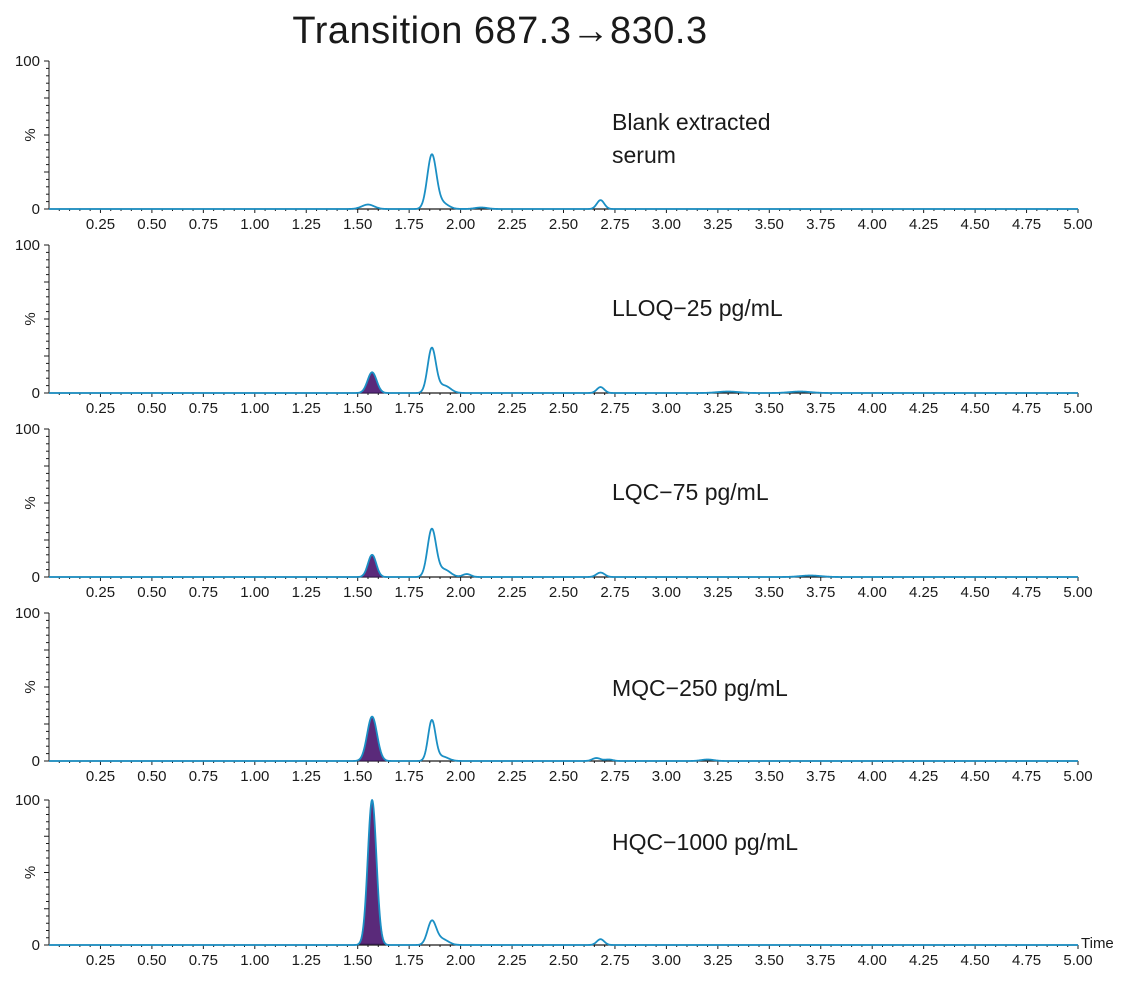 Image resolution: width=1125 pixels, height=994 pixels. Describe the element at coordinates (705, 842) in the screenshot. I see `panel-label: HQC−1000 pg/mL` at that location.